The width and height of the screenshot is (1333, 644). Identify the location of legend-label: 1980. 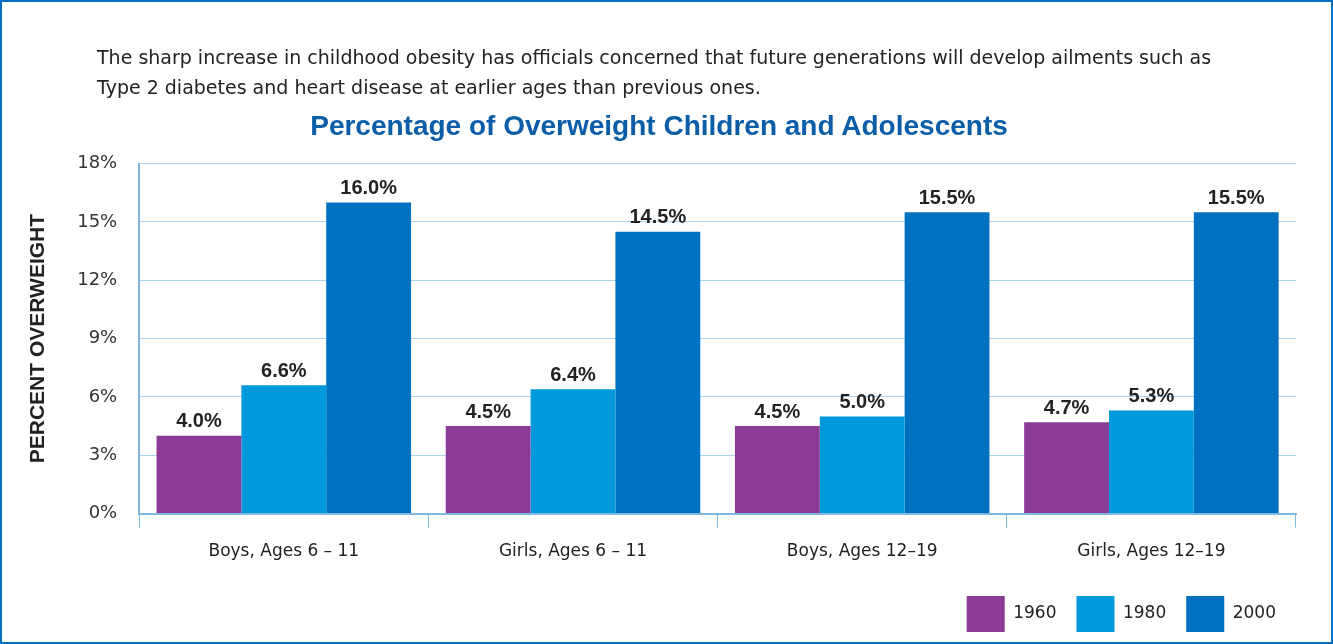
(1144, 612).